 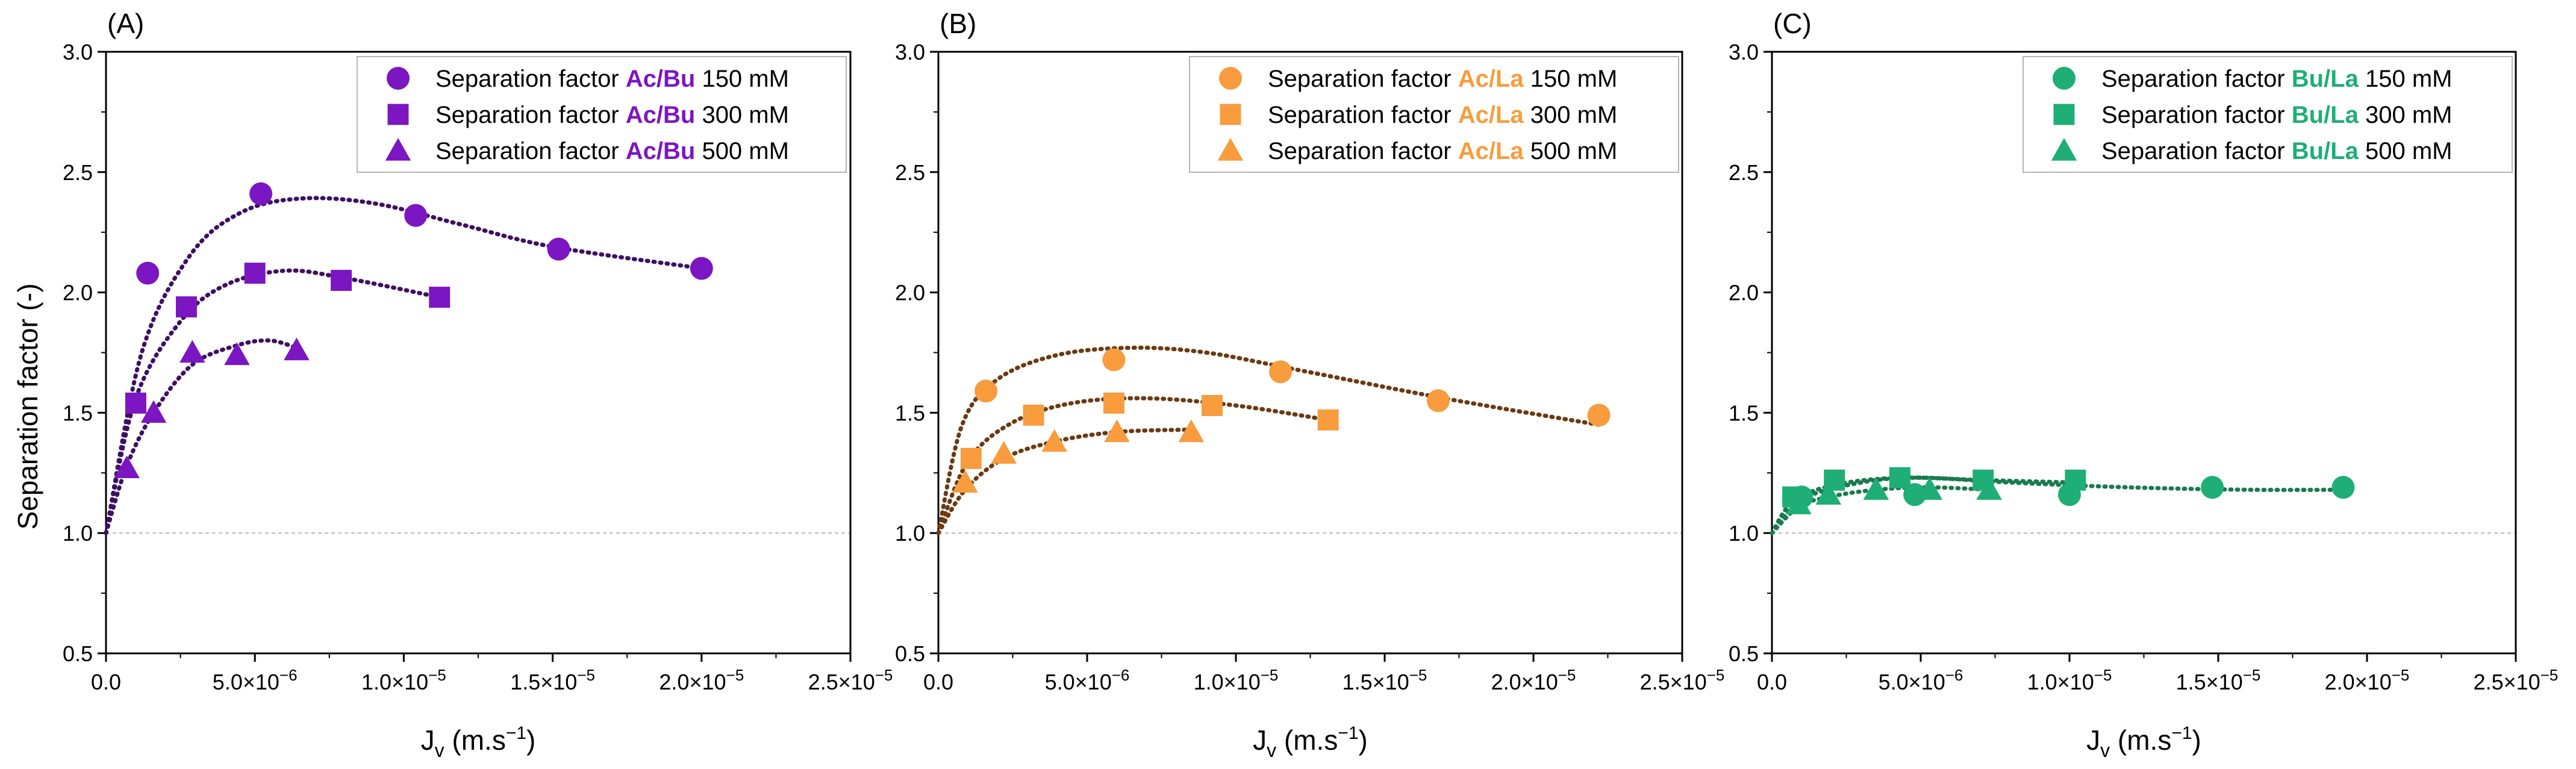 What do you see at coordinates (125, 23) in the screenshot?
I see `panel-label: (A)` at bounding box center [125, 23].